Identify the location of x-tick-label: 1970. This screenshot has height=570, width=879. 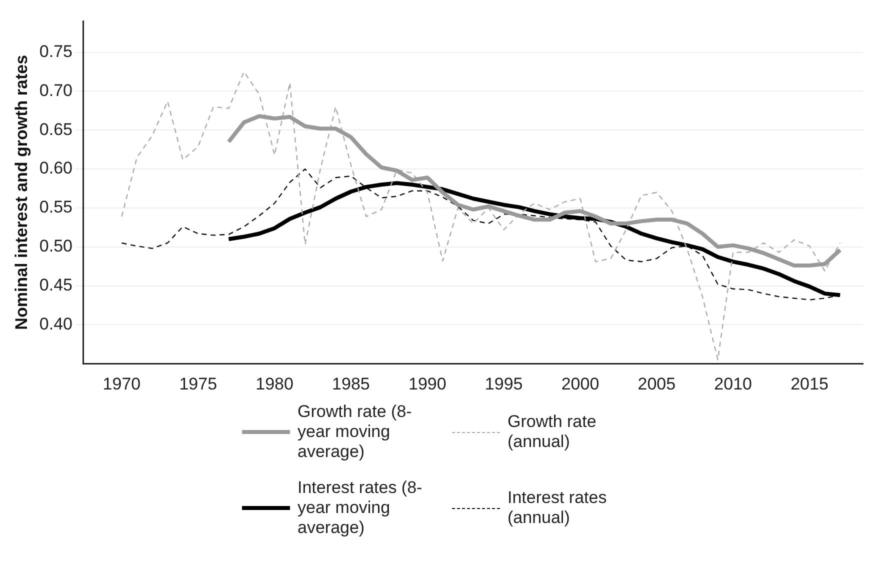
(121, 384).